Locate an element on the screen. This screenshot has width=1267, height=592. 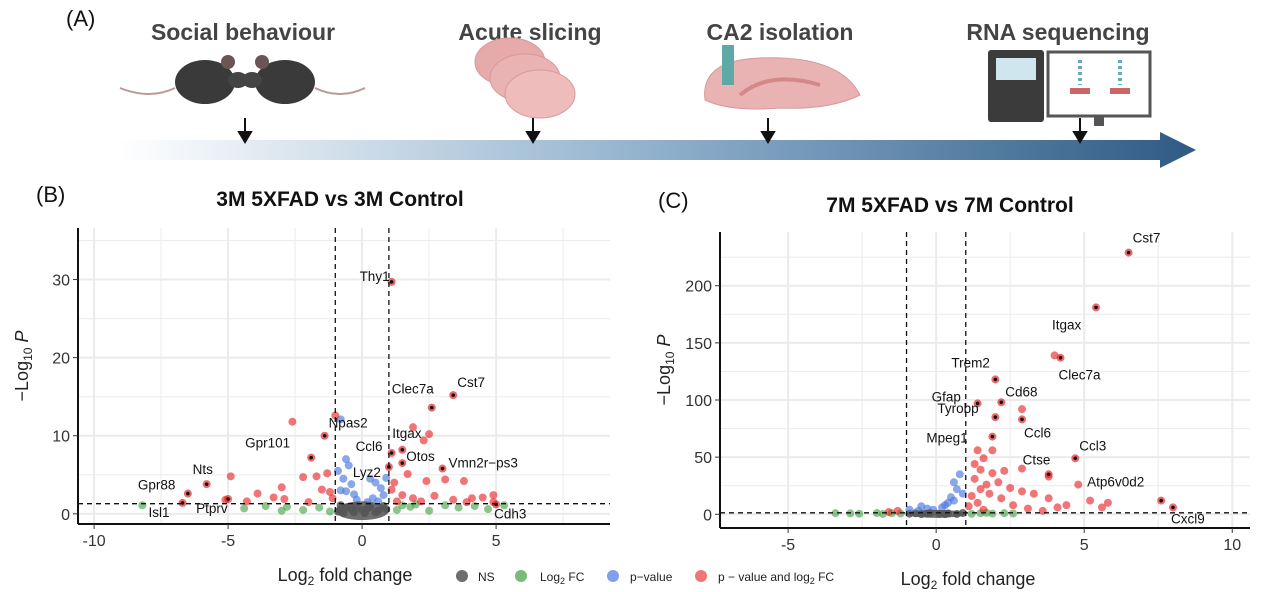
mice-illustration is located at coordinates (242, 79).